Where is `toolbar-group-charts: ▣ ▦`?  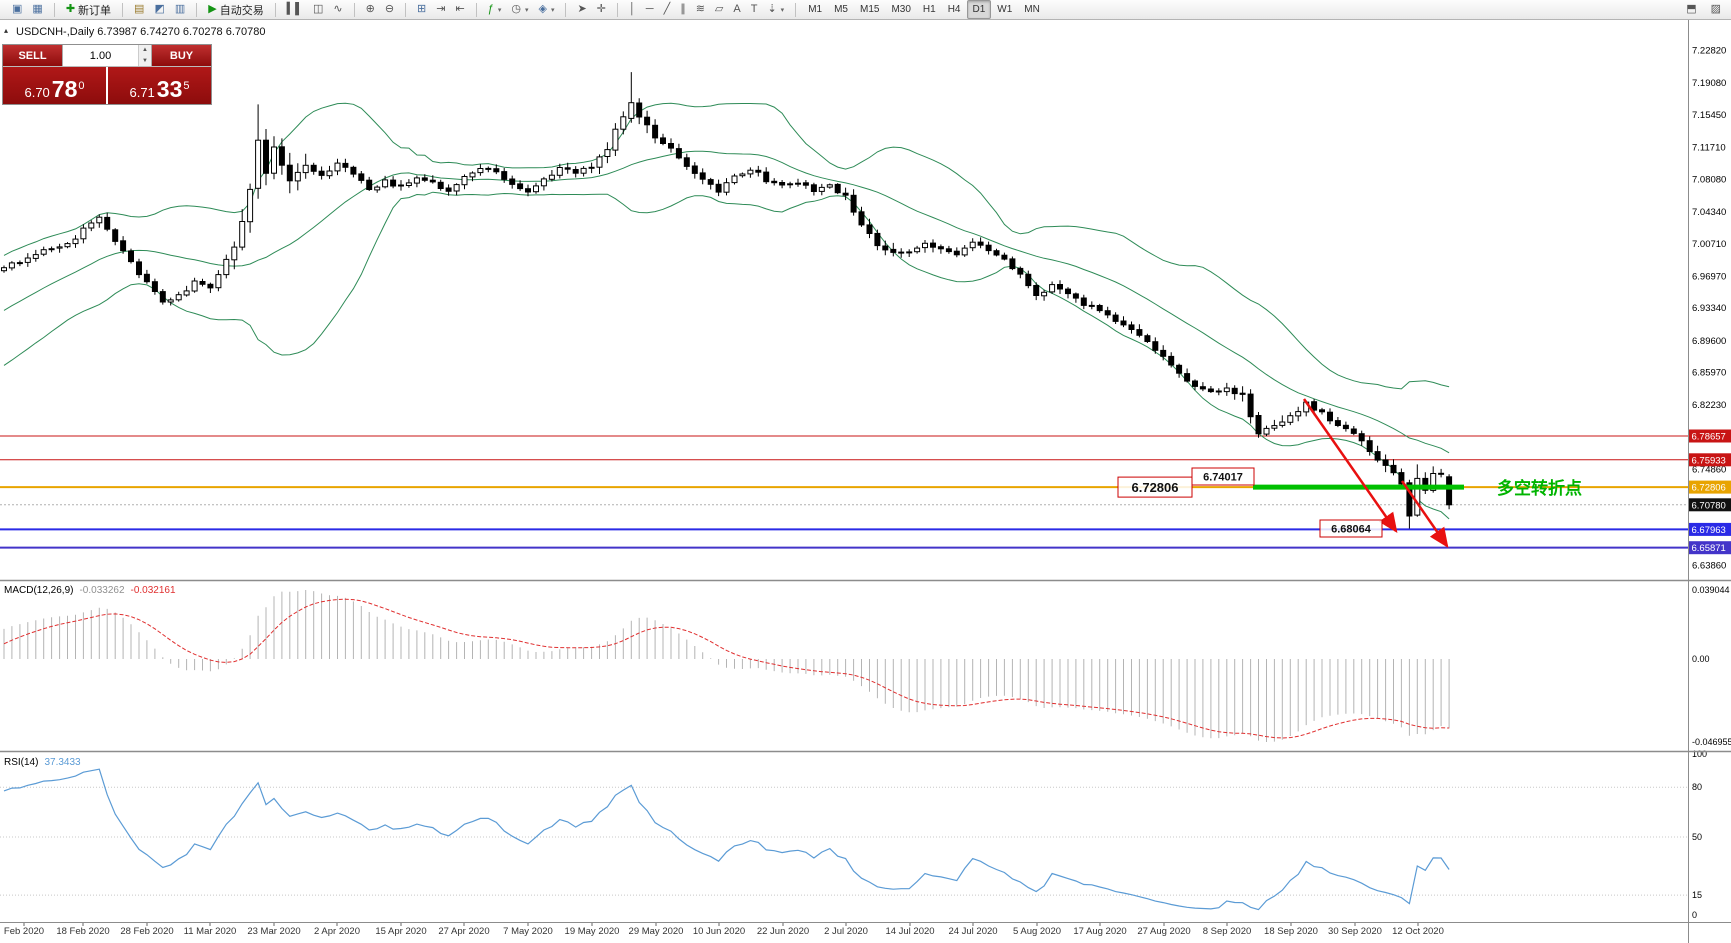 toolbar-group-charts: ▣ ▦ is located at coordinates (27, 9).